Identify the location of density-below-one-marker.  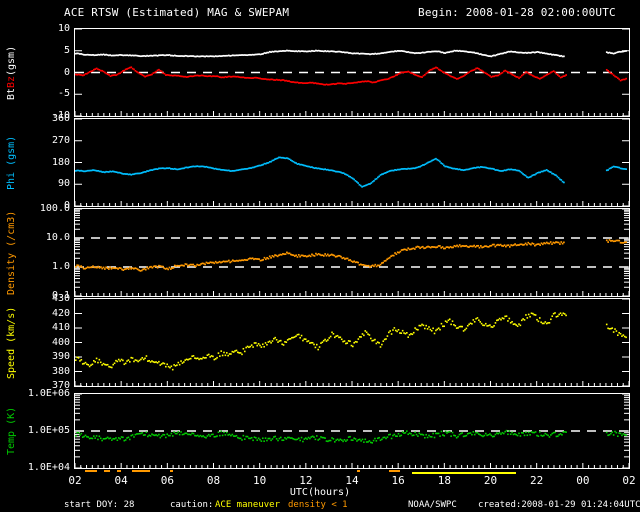
(358, 471).